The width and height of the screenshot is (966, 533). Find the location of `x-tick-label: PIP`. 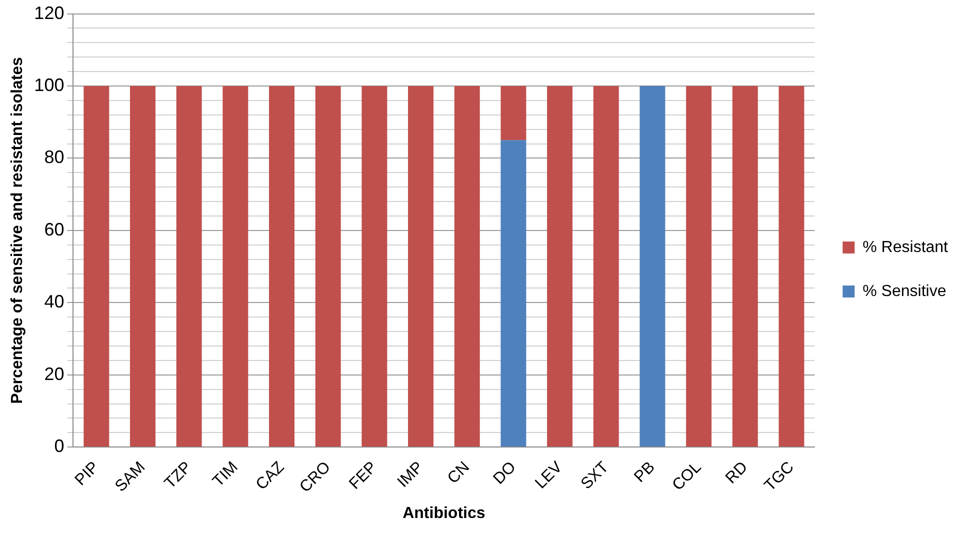

x-tick-label: PIP is located at coordinates (87, 474).